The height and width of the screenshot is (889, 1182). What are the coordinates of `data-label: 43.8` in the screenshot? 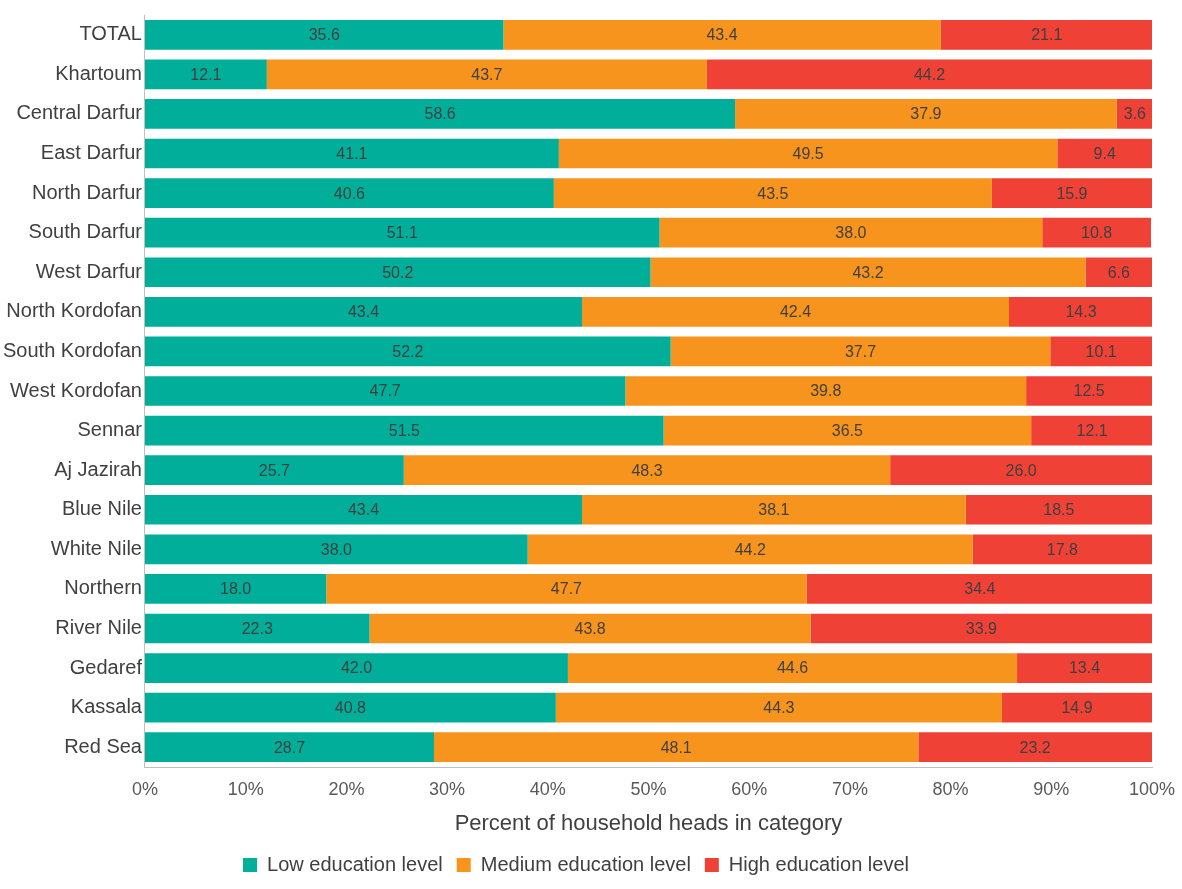 It's located at (590, 628).